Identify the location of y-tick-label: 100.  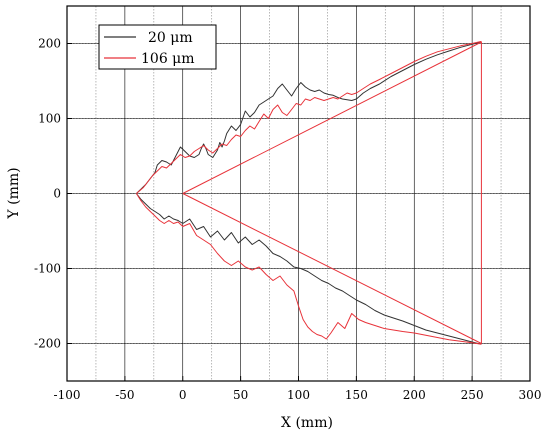
(49, 119).